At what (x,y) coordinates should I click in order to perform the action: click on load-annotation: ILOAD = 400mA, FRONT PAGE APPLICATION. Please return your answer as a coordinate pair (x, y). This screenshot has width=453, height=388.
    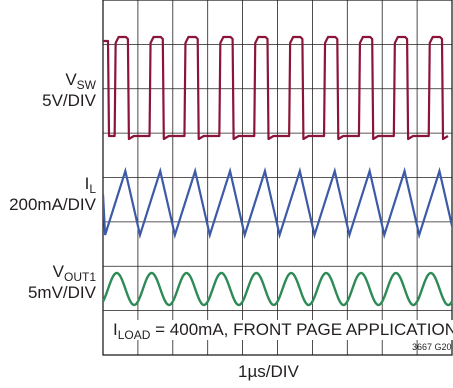
    Looking at the image, I should click on (282, 331).